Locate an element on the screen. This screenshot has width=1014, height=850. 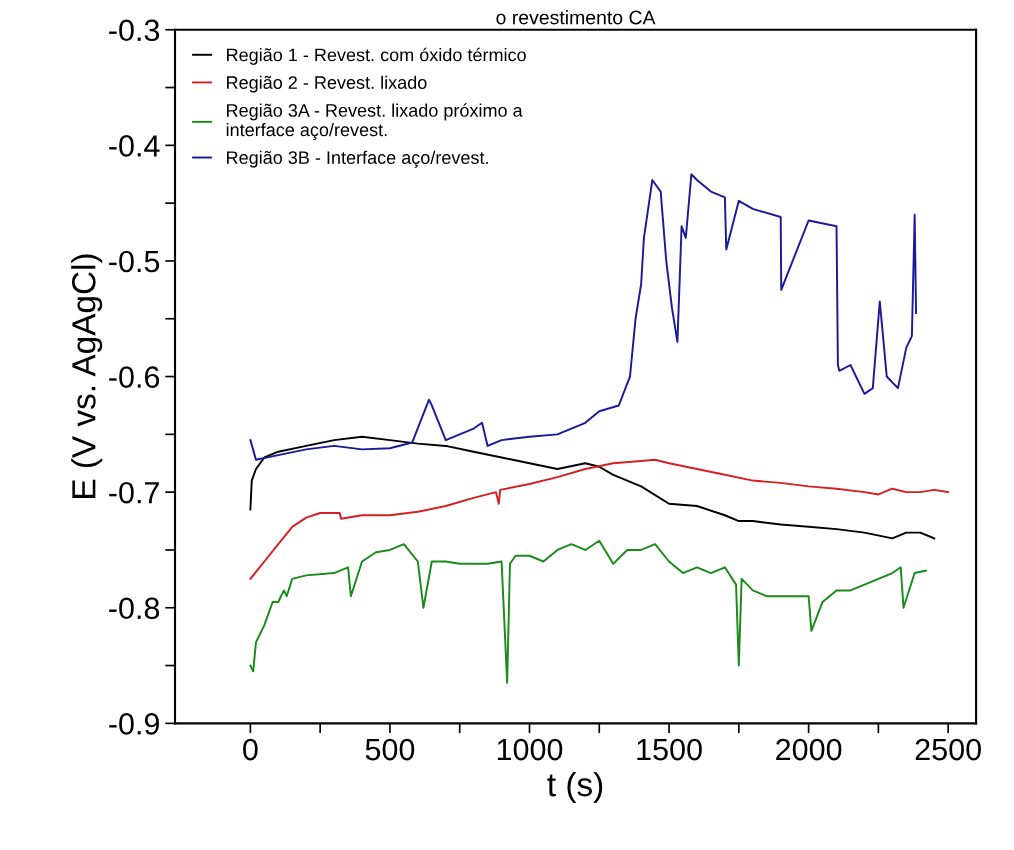
x-axis-title: t (s) is located at coordinates (575, 787).